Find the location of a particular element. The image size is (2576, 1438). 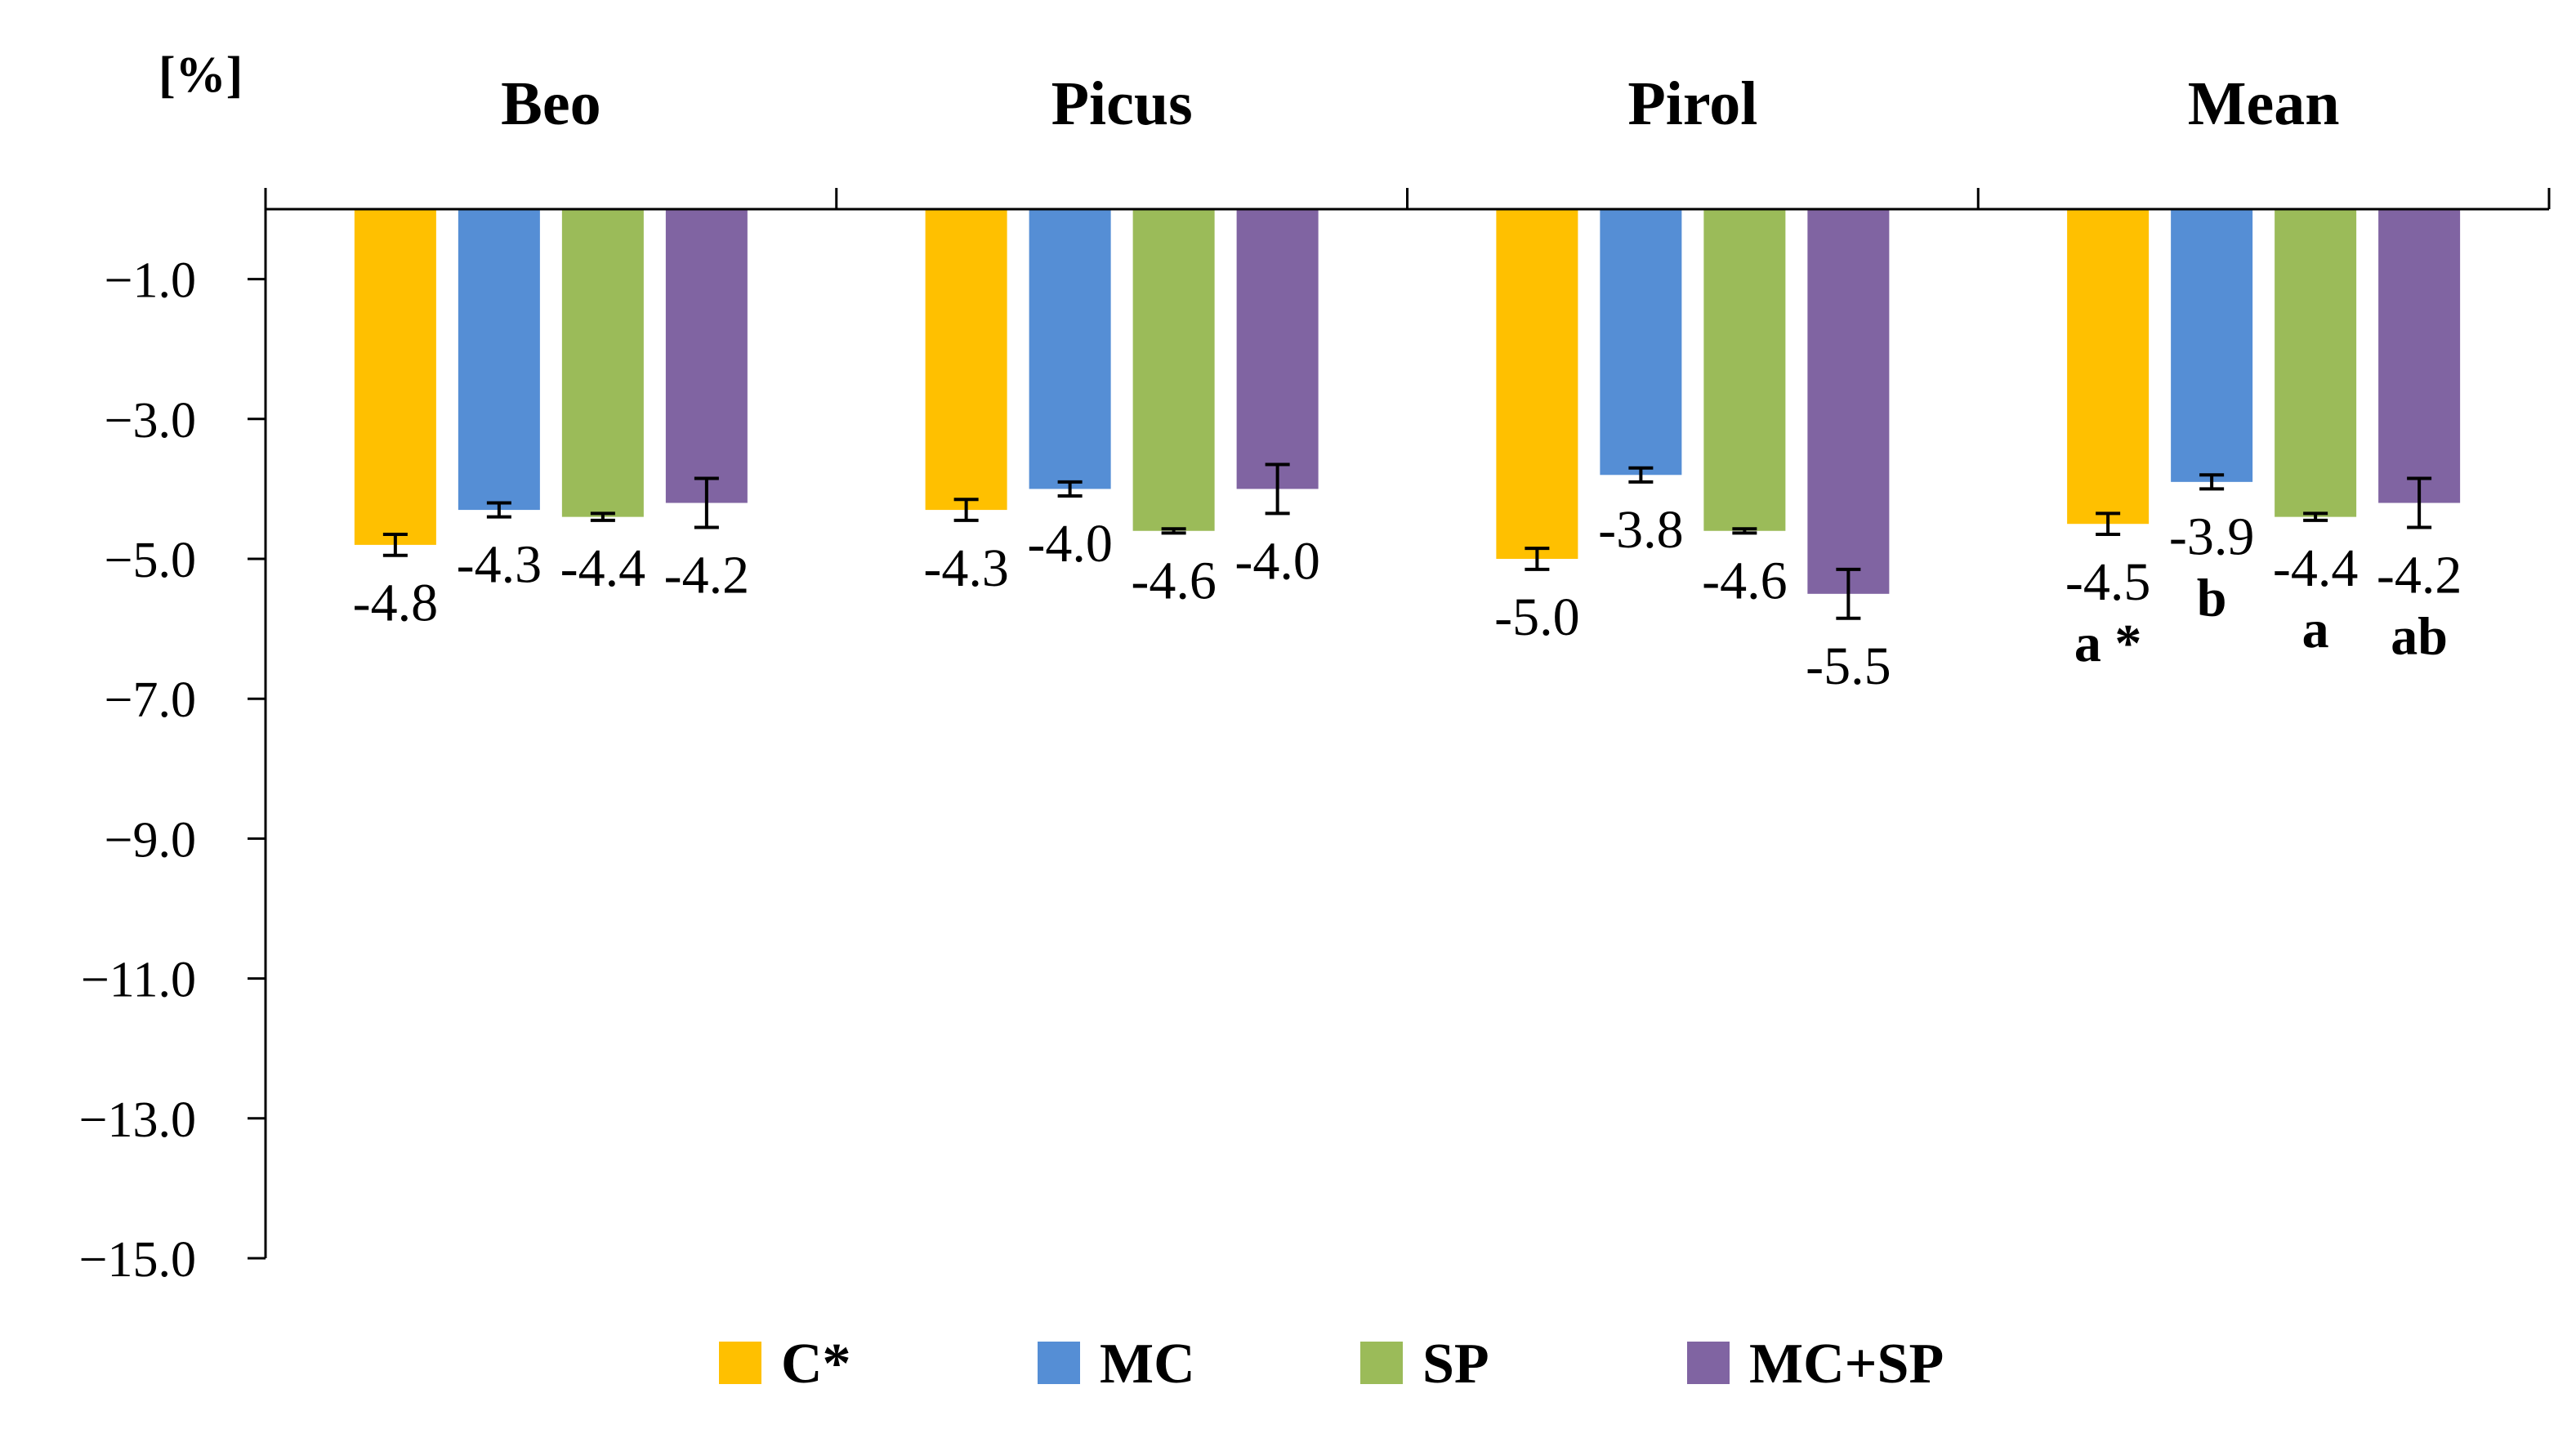

y-tick-label: −7.0 is located at coordinates (151, 700).